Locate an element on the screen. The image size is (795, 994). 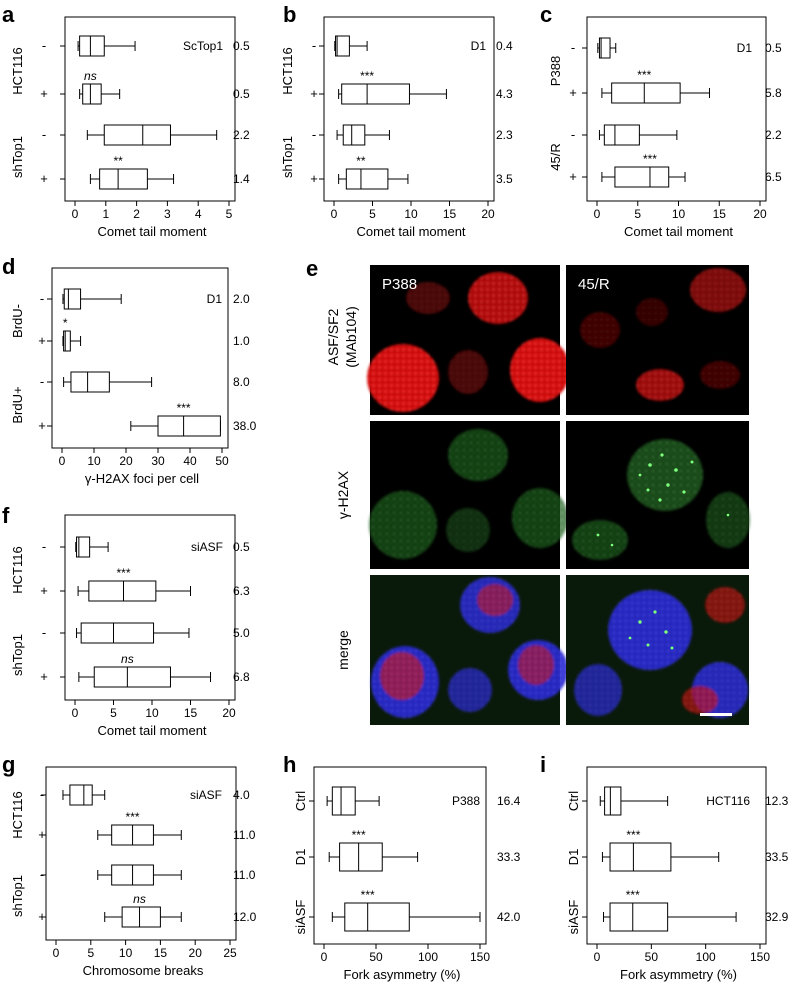
median-value-label: 1.0 is located at coordinates (241, 341).